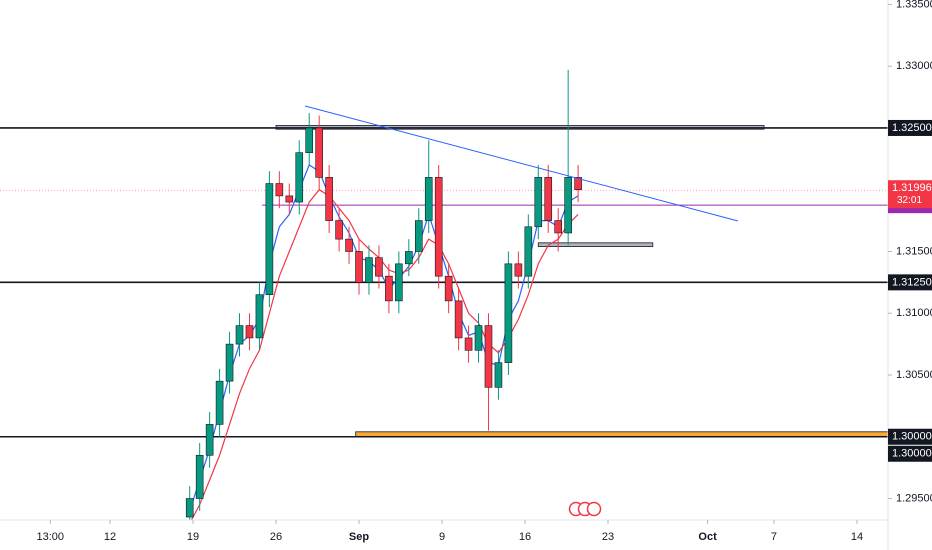 This screenshot has width=932, height=550. What do you see at coordinates (707, 537) in the screenshot?
I see `x-tick-label: Oct` at bounding box center [707, 537].